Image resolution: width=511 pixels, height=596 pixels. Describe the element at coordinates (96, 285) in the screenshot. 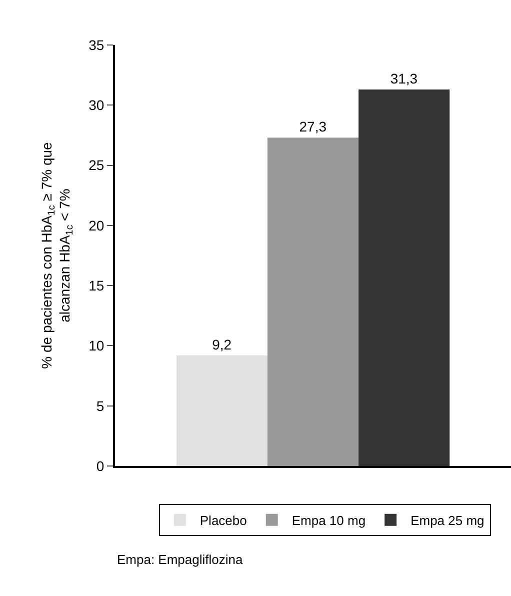

I see `y-tick-label: 15` at that location.